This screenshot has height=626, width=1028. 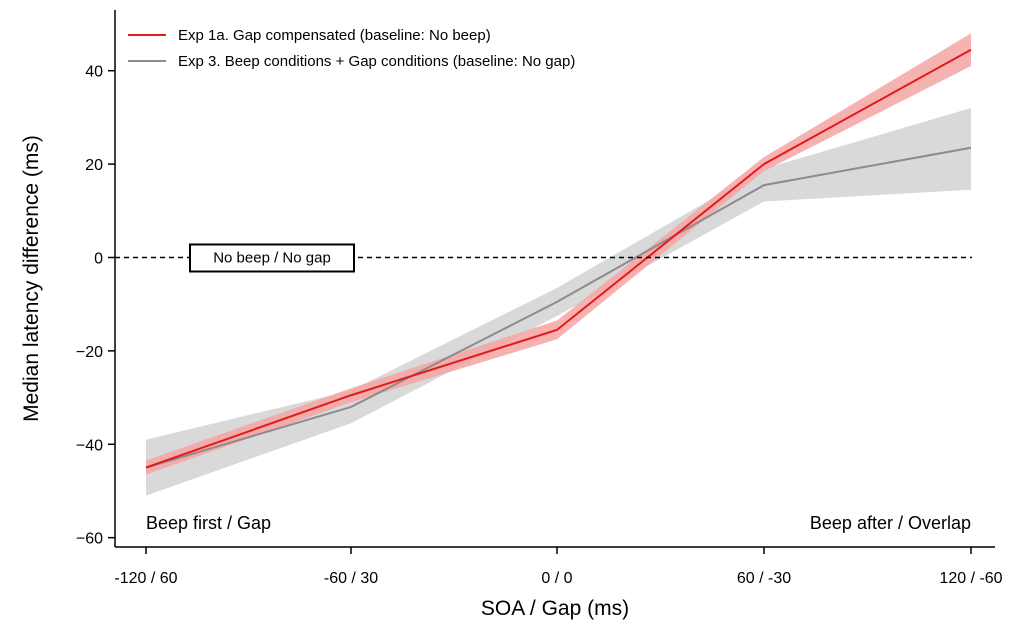 I want to click on y-tick-label: −60, so click(x=89, y=539).